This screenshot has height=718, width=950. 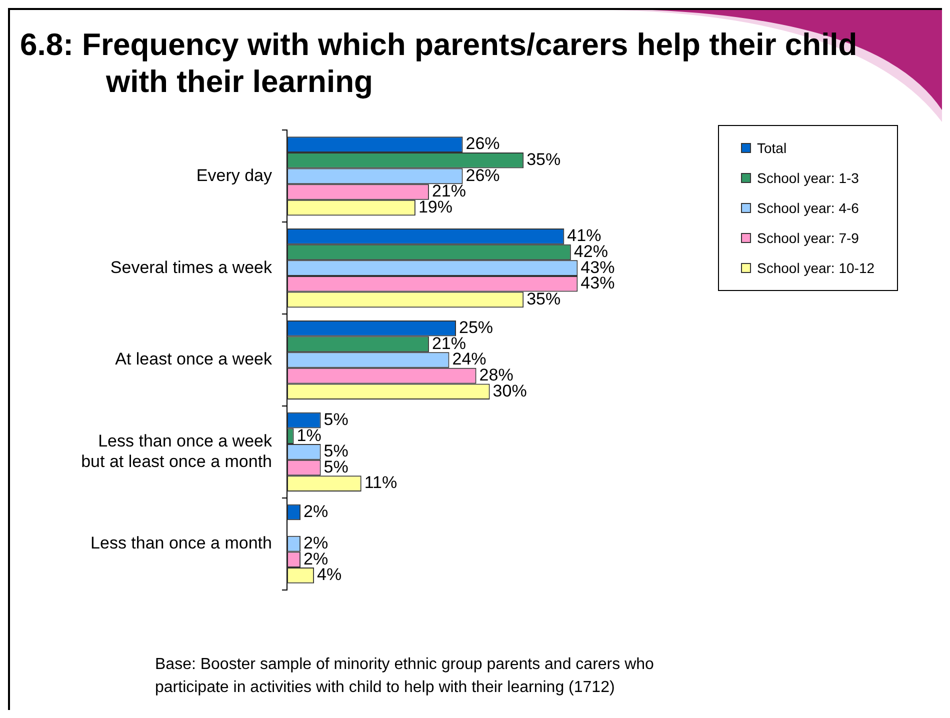 I want to click on legend-label: School year: 10-12, so click(x=816, y=268).